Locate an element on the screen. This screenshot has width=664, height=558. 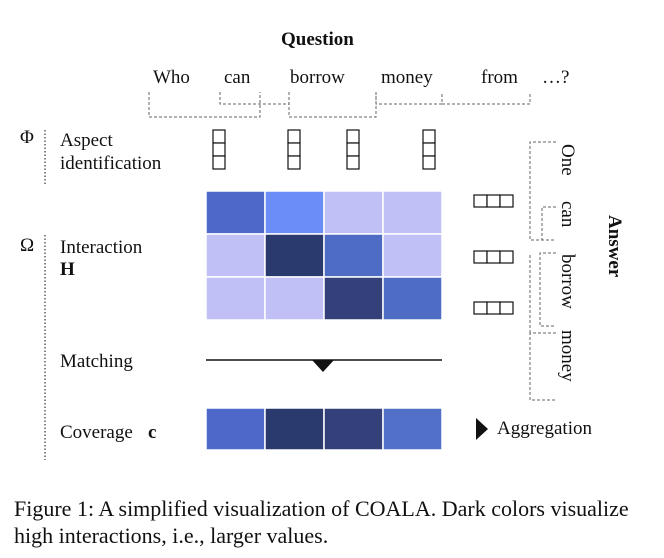
aggregation-label: Aggregation is located at coordinates (544, 428).